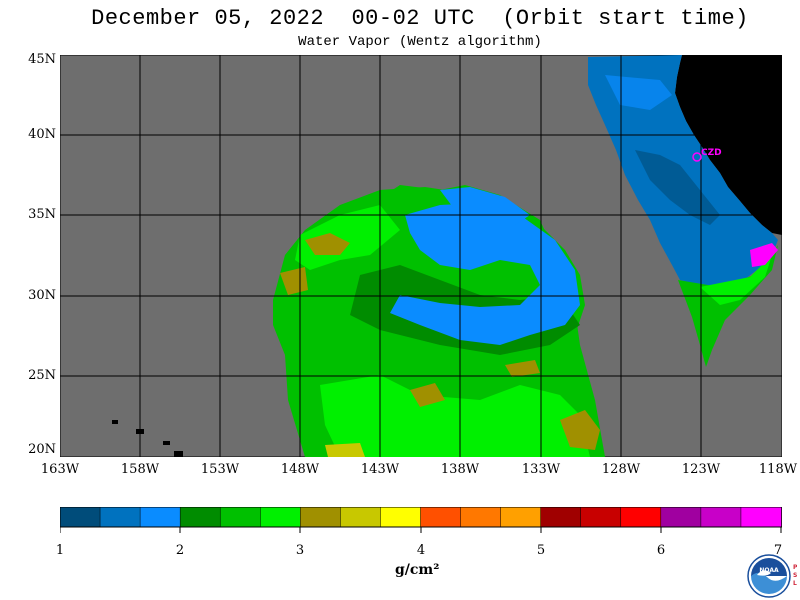  What do you see at coordinates (60, 550) in the screenshot?
I see `colorbar-tick-1: 1` at bounding box center [60, 550].